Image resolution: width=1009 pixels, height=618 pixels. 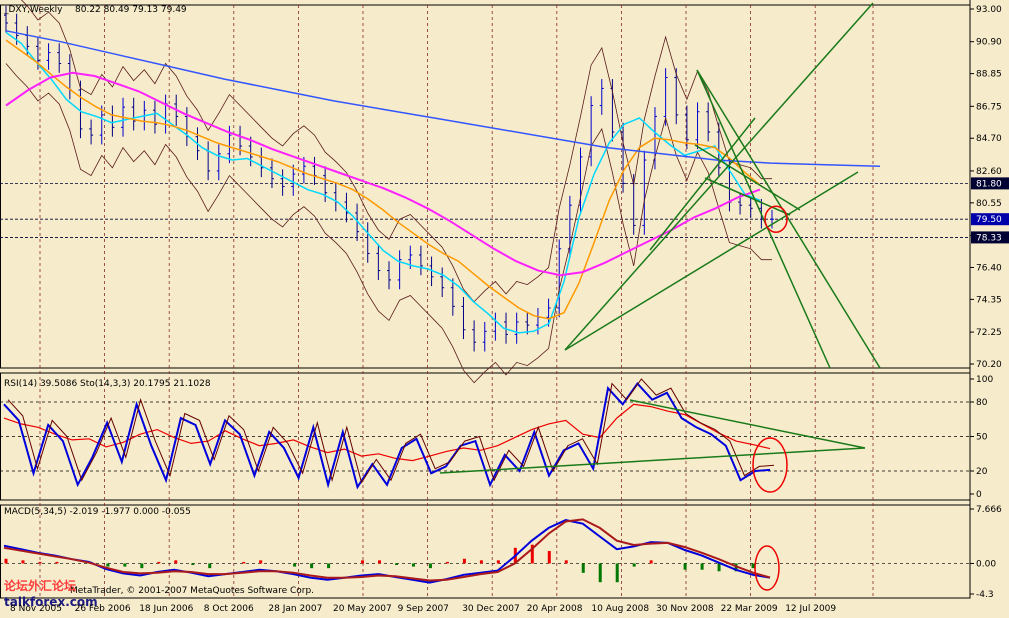 I want to click on price-tick-label: 82.60, so click(x=989, y=172).